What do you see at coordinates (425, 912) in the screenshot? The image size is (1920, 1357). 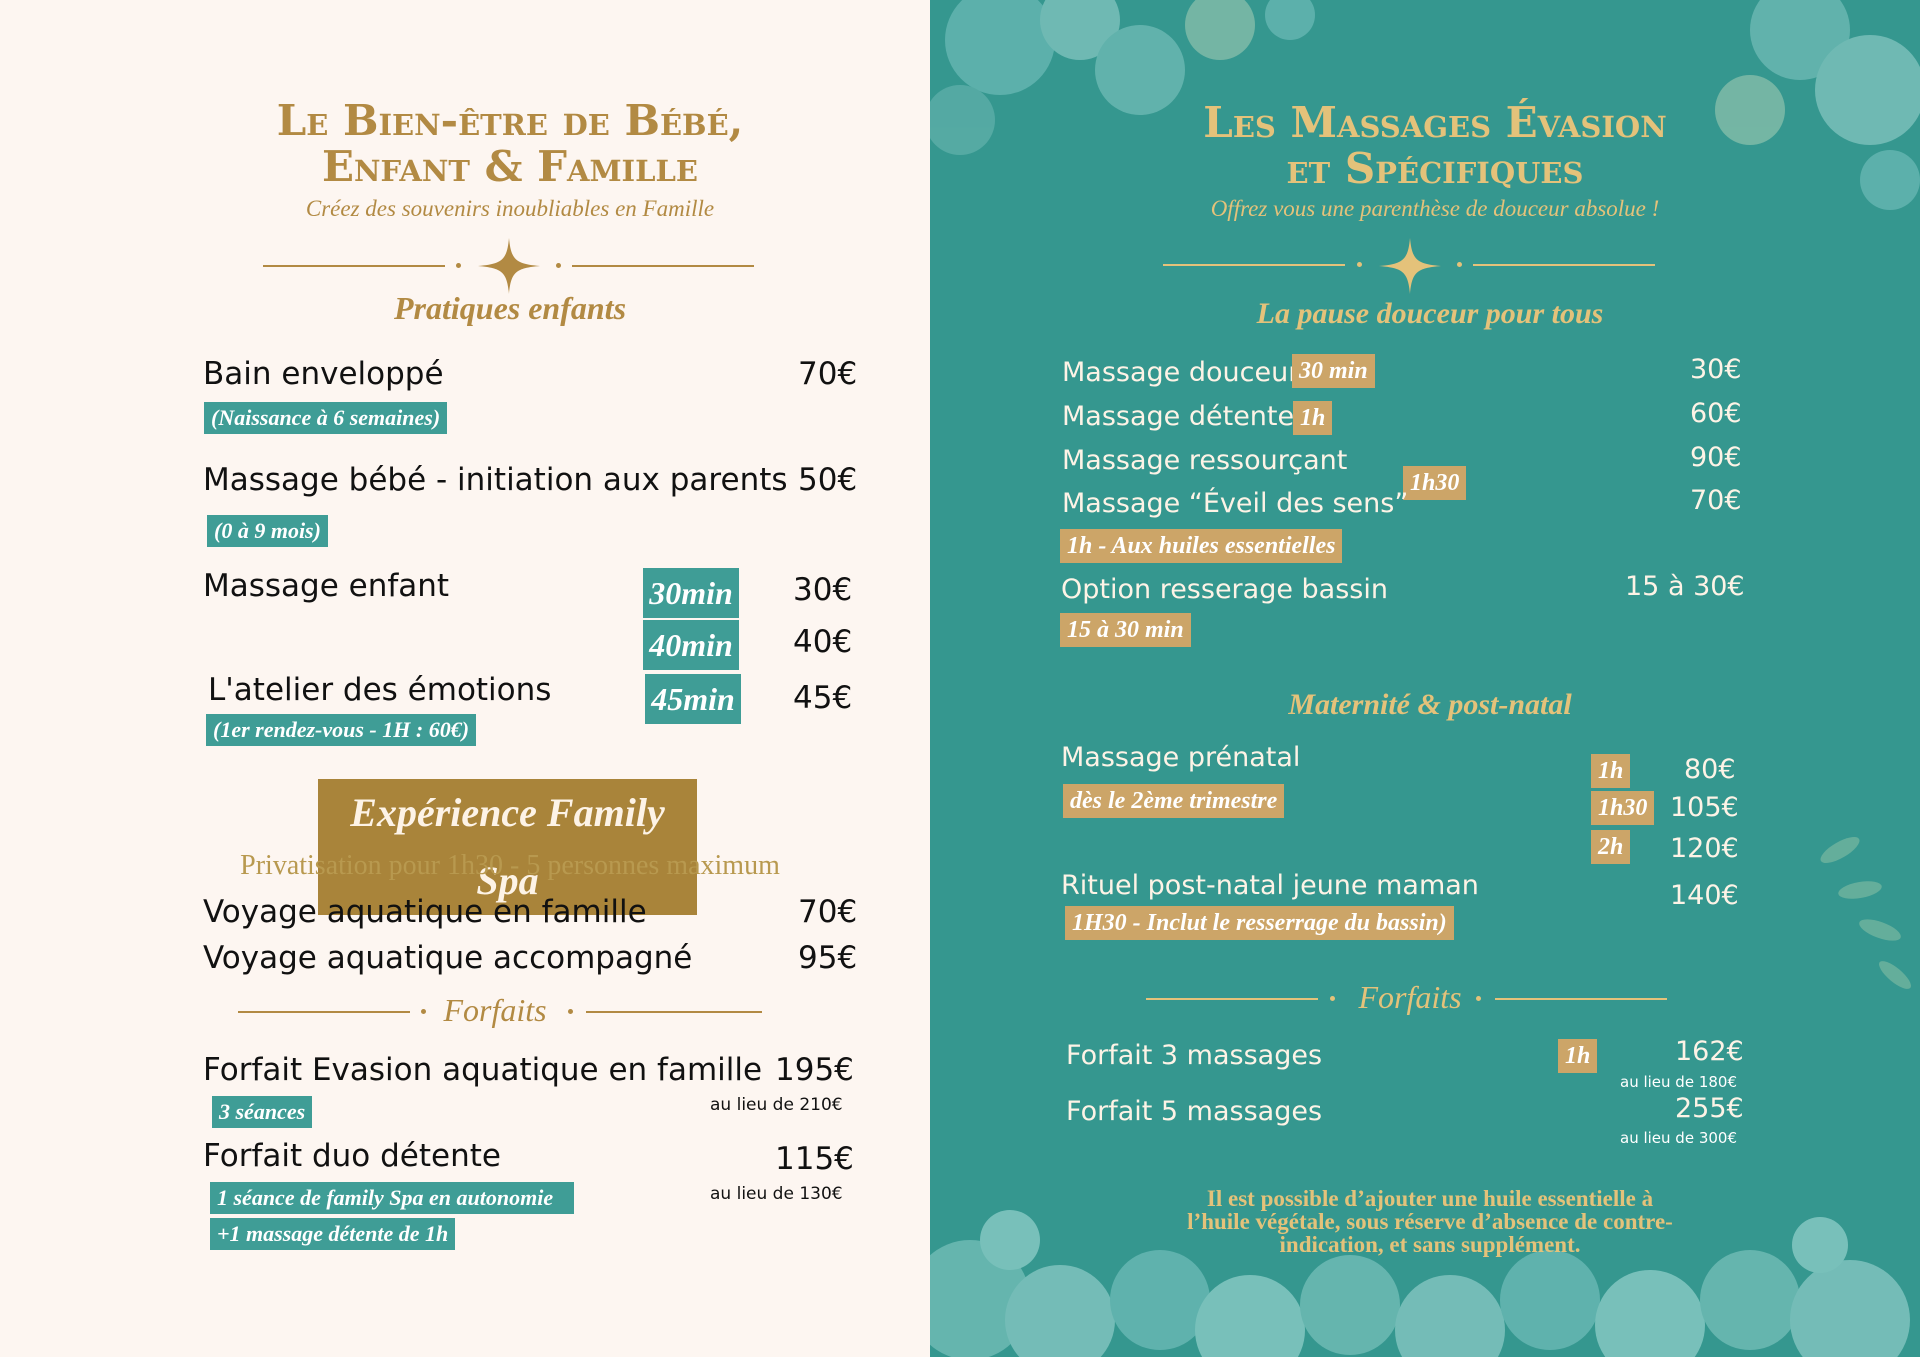 I see `voyage-famille-label: Voyage aquatique en famille` at bounding box center [425, 912].